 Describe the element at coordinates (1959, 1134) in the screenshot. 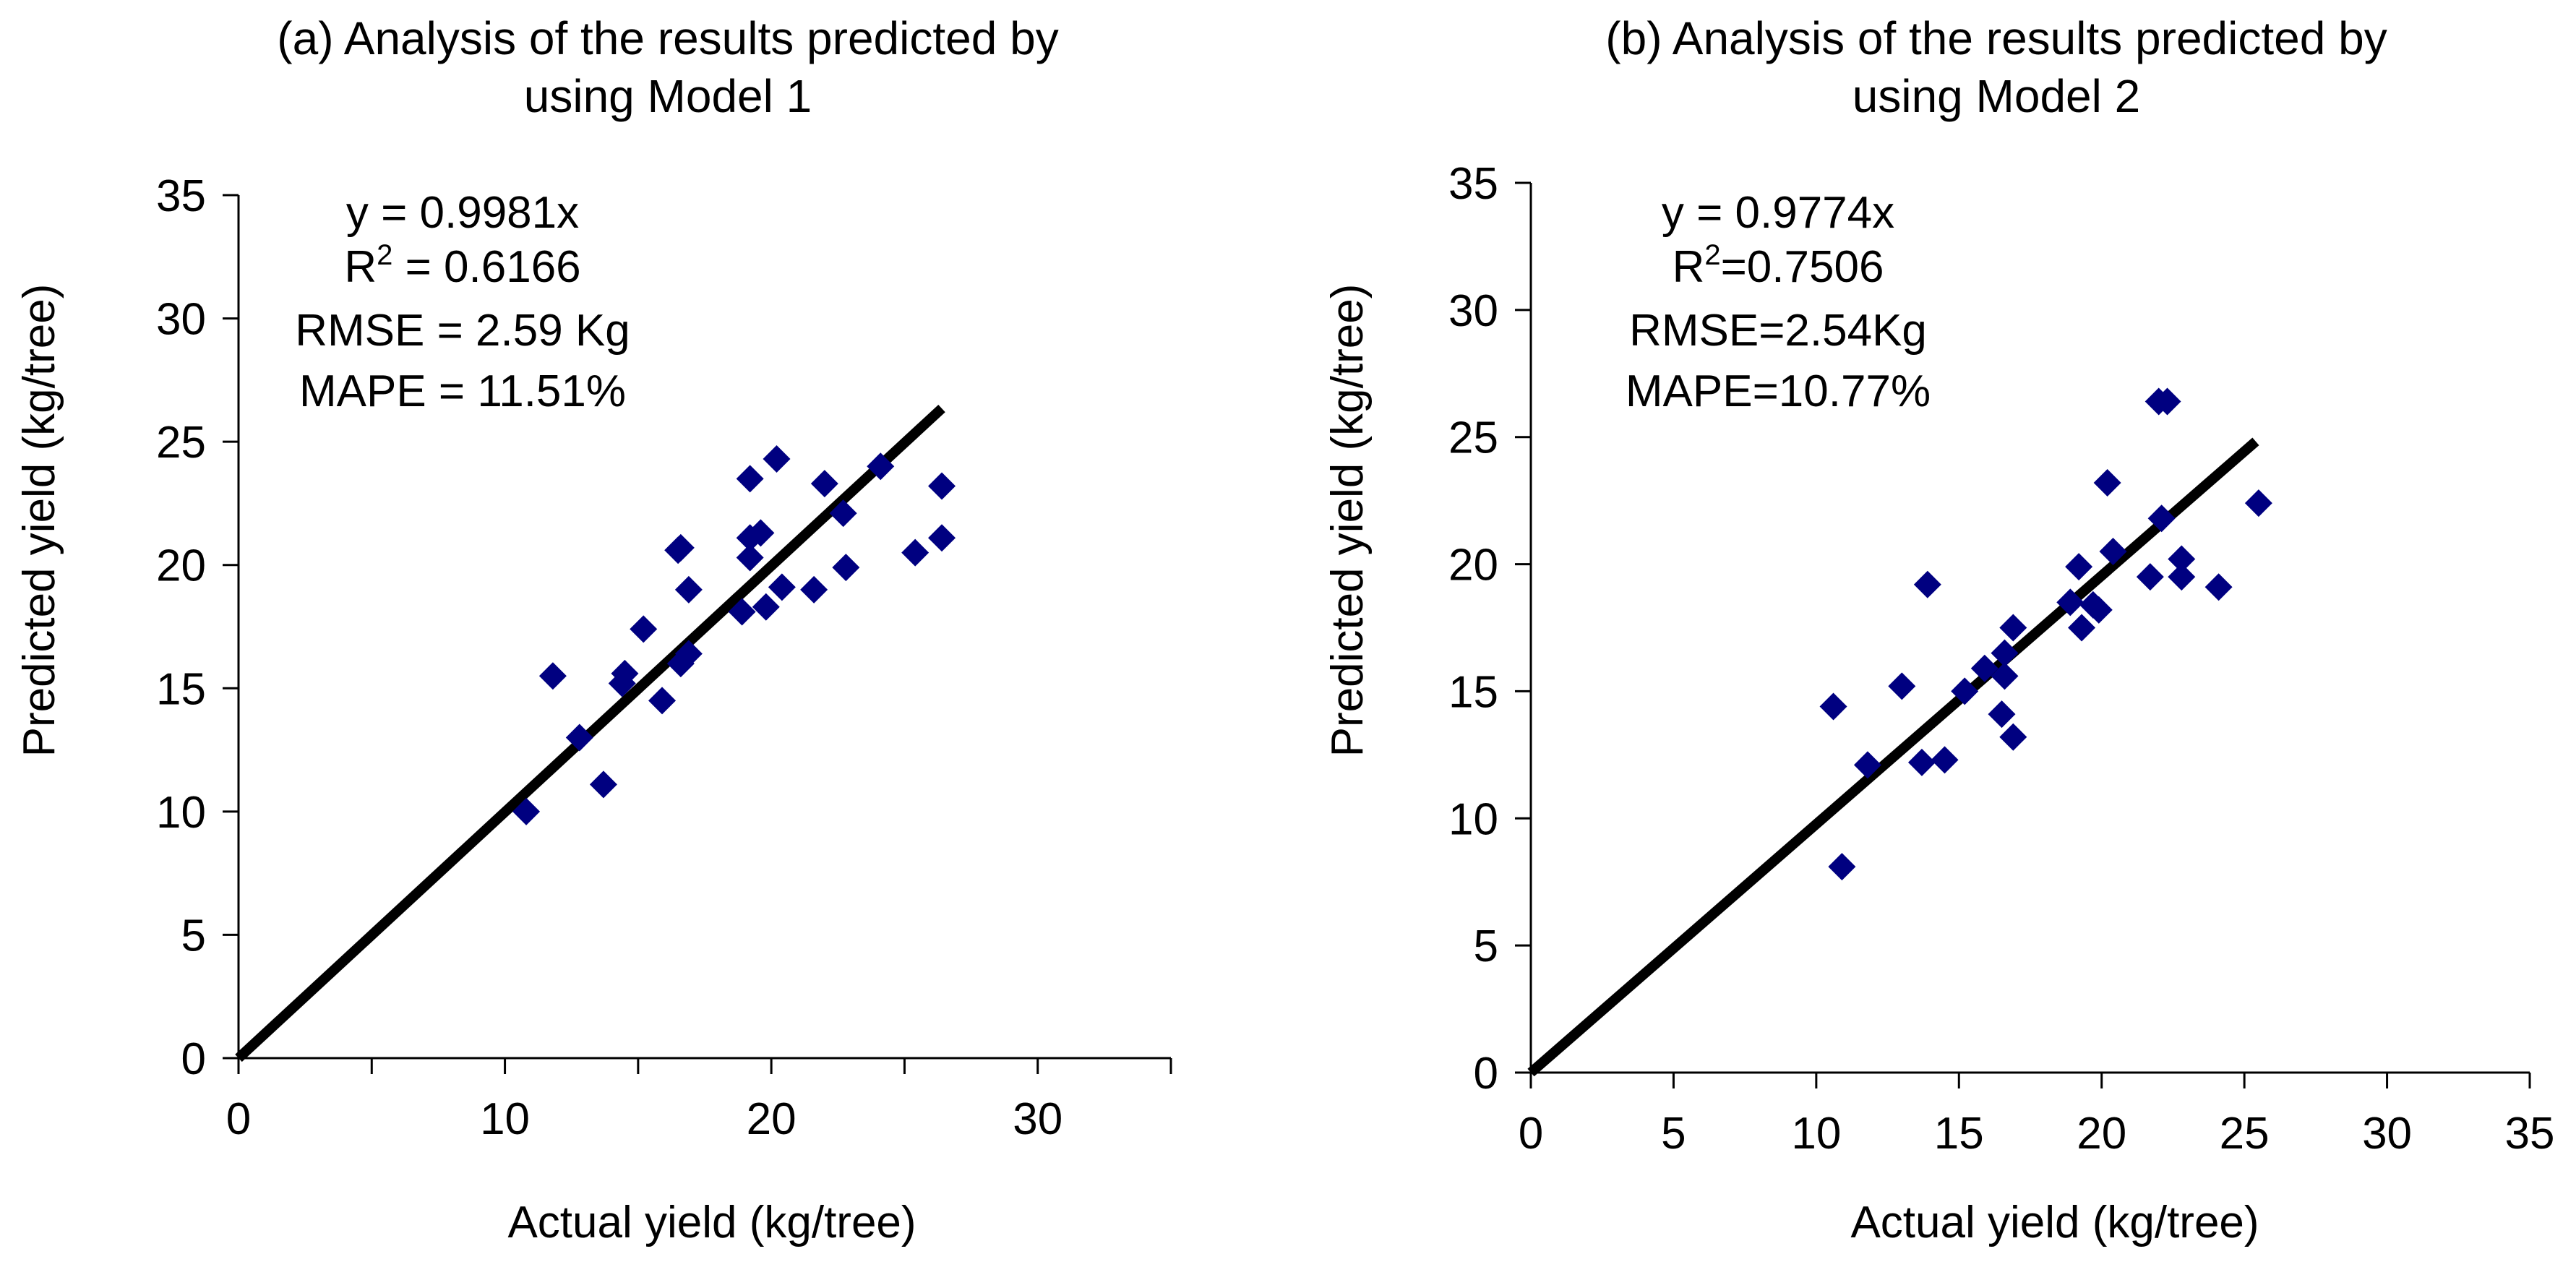

I see `x-tick-label: 15` at that location.